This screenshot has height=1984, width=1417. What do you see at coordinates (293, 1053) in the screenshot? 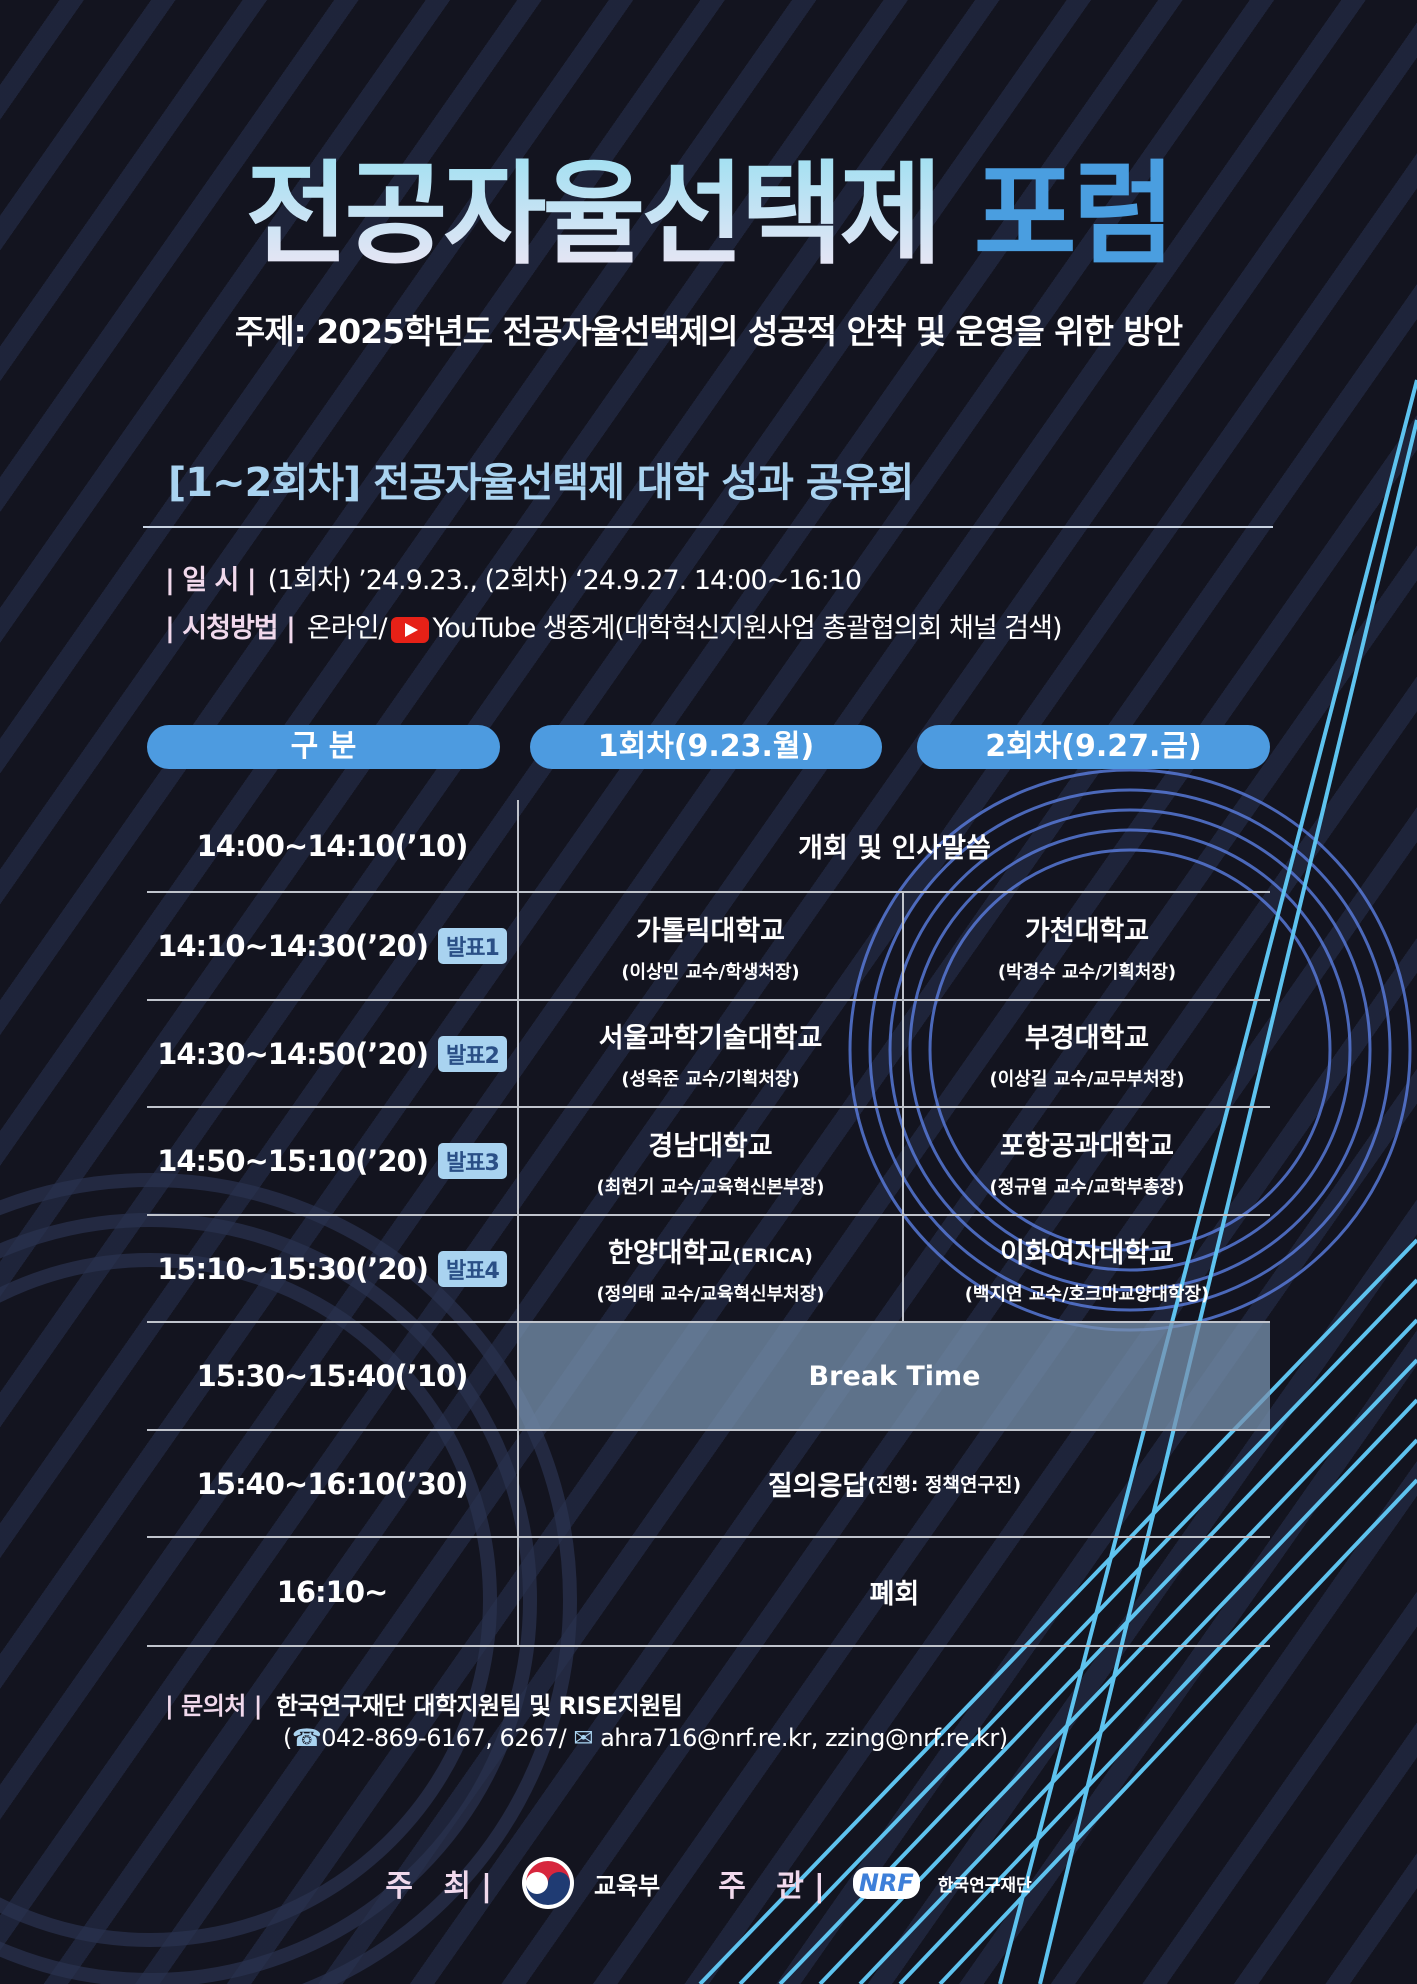
I see `time: 14:30~14:50(’20)` at bounding box center [293, 1053].